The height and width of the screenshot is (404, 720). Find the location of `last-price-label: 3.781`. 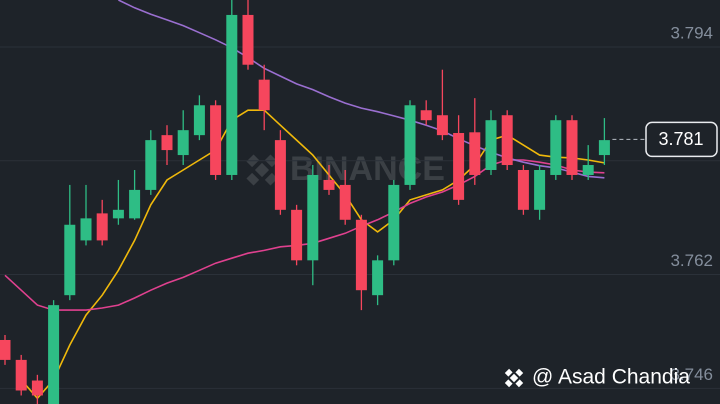

last-price-label: 3.781 is located at coordinates (680, 139).